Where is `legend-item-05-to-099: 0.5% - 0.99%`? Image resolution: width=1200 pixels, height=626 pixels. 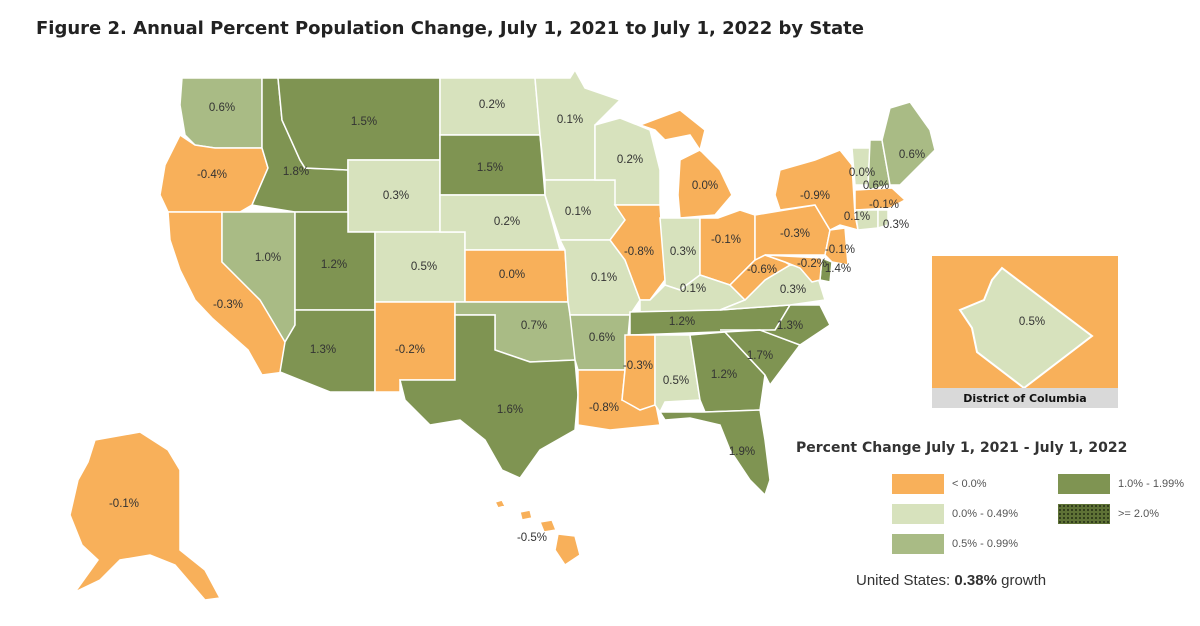 legend-item-05-to-099: 0.5% - 0.99% is located at coordinates (955, 544).